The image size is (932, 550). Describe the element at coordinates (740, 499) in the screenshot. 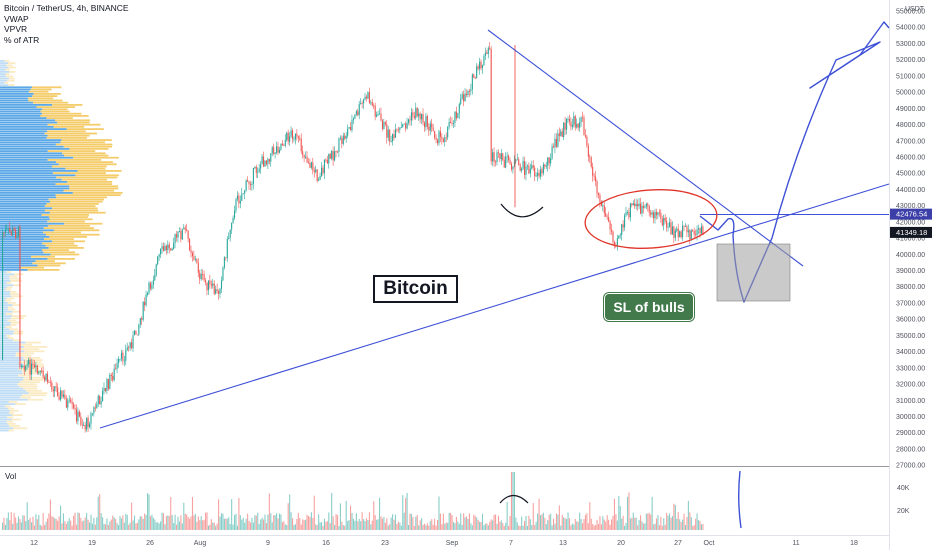

I see `volume-pen-stroke` at that location.